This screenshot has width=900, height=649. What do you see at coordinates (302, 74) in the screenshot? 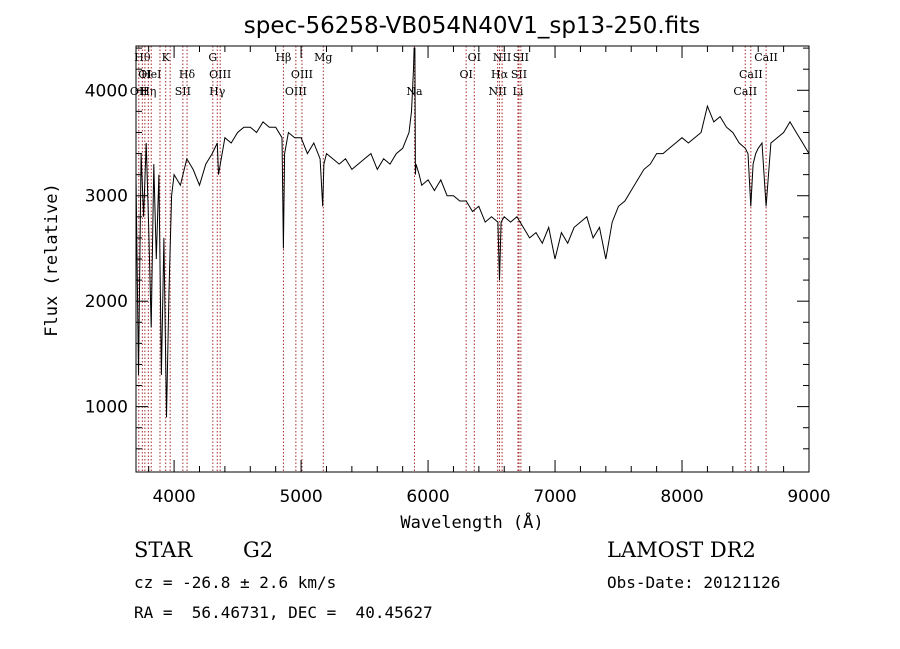
I see `line-marker-label-15: OIII` at bounding box center [302, 74].